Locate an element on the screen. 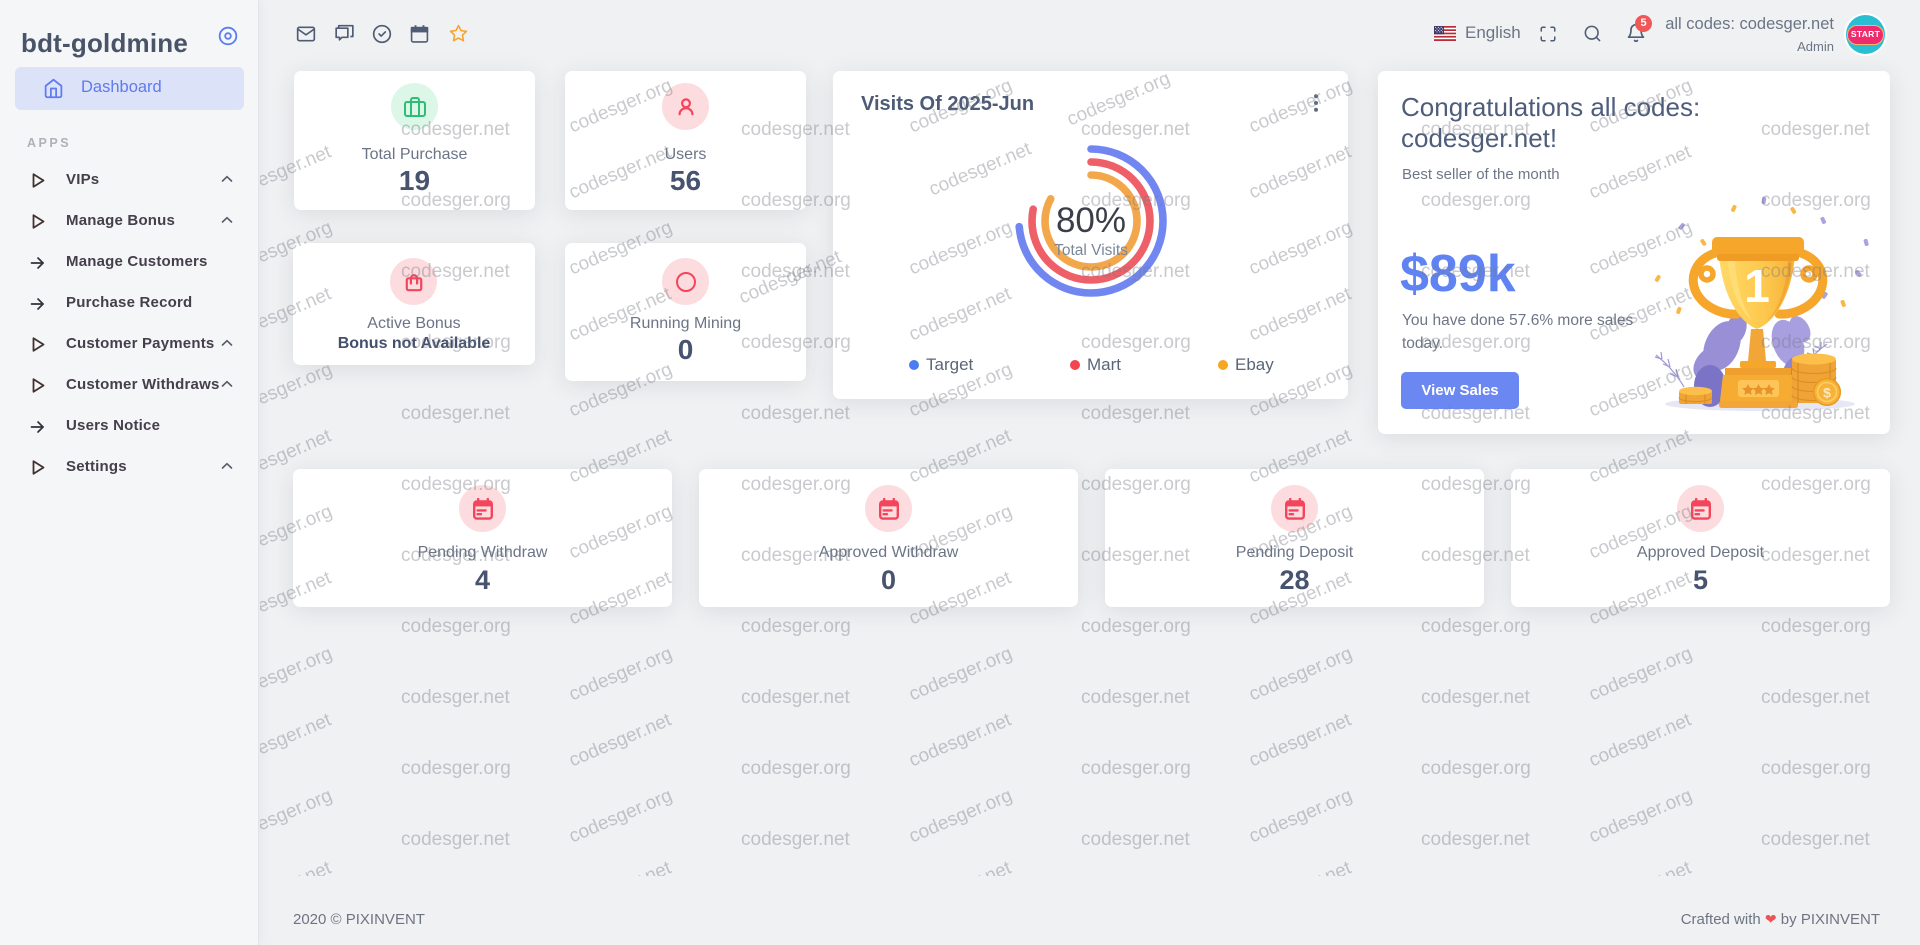 The image size is (1920, 945). svg-text: 1 is located at coordinates (1757, 286).